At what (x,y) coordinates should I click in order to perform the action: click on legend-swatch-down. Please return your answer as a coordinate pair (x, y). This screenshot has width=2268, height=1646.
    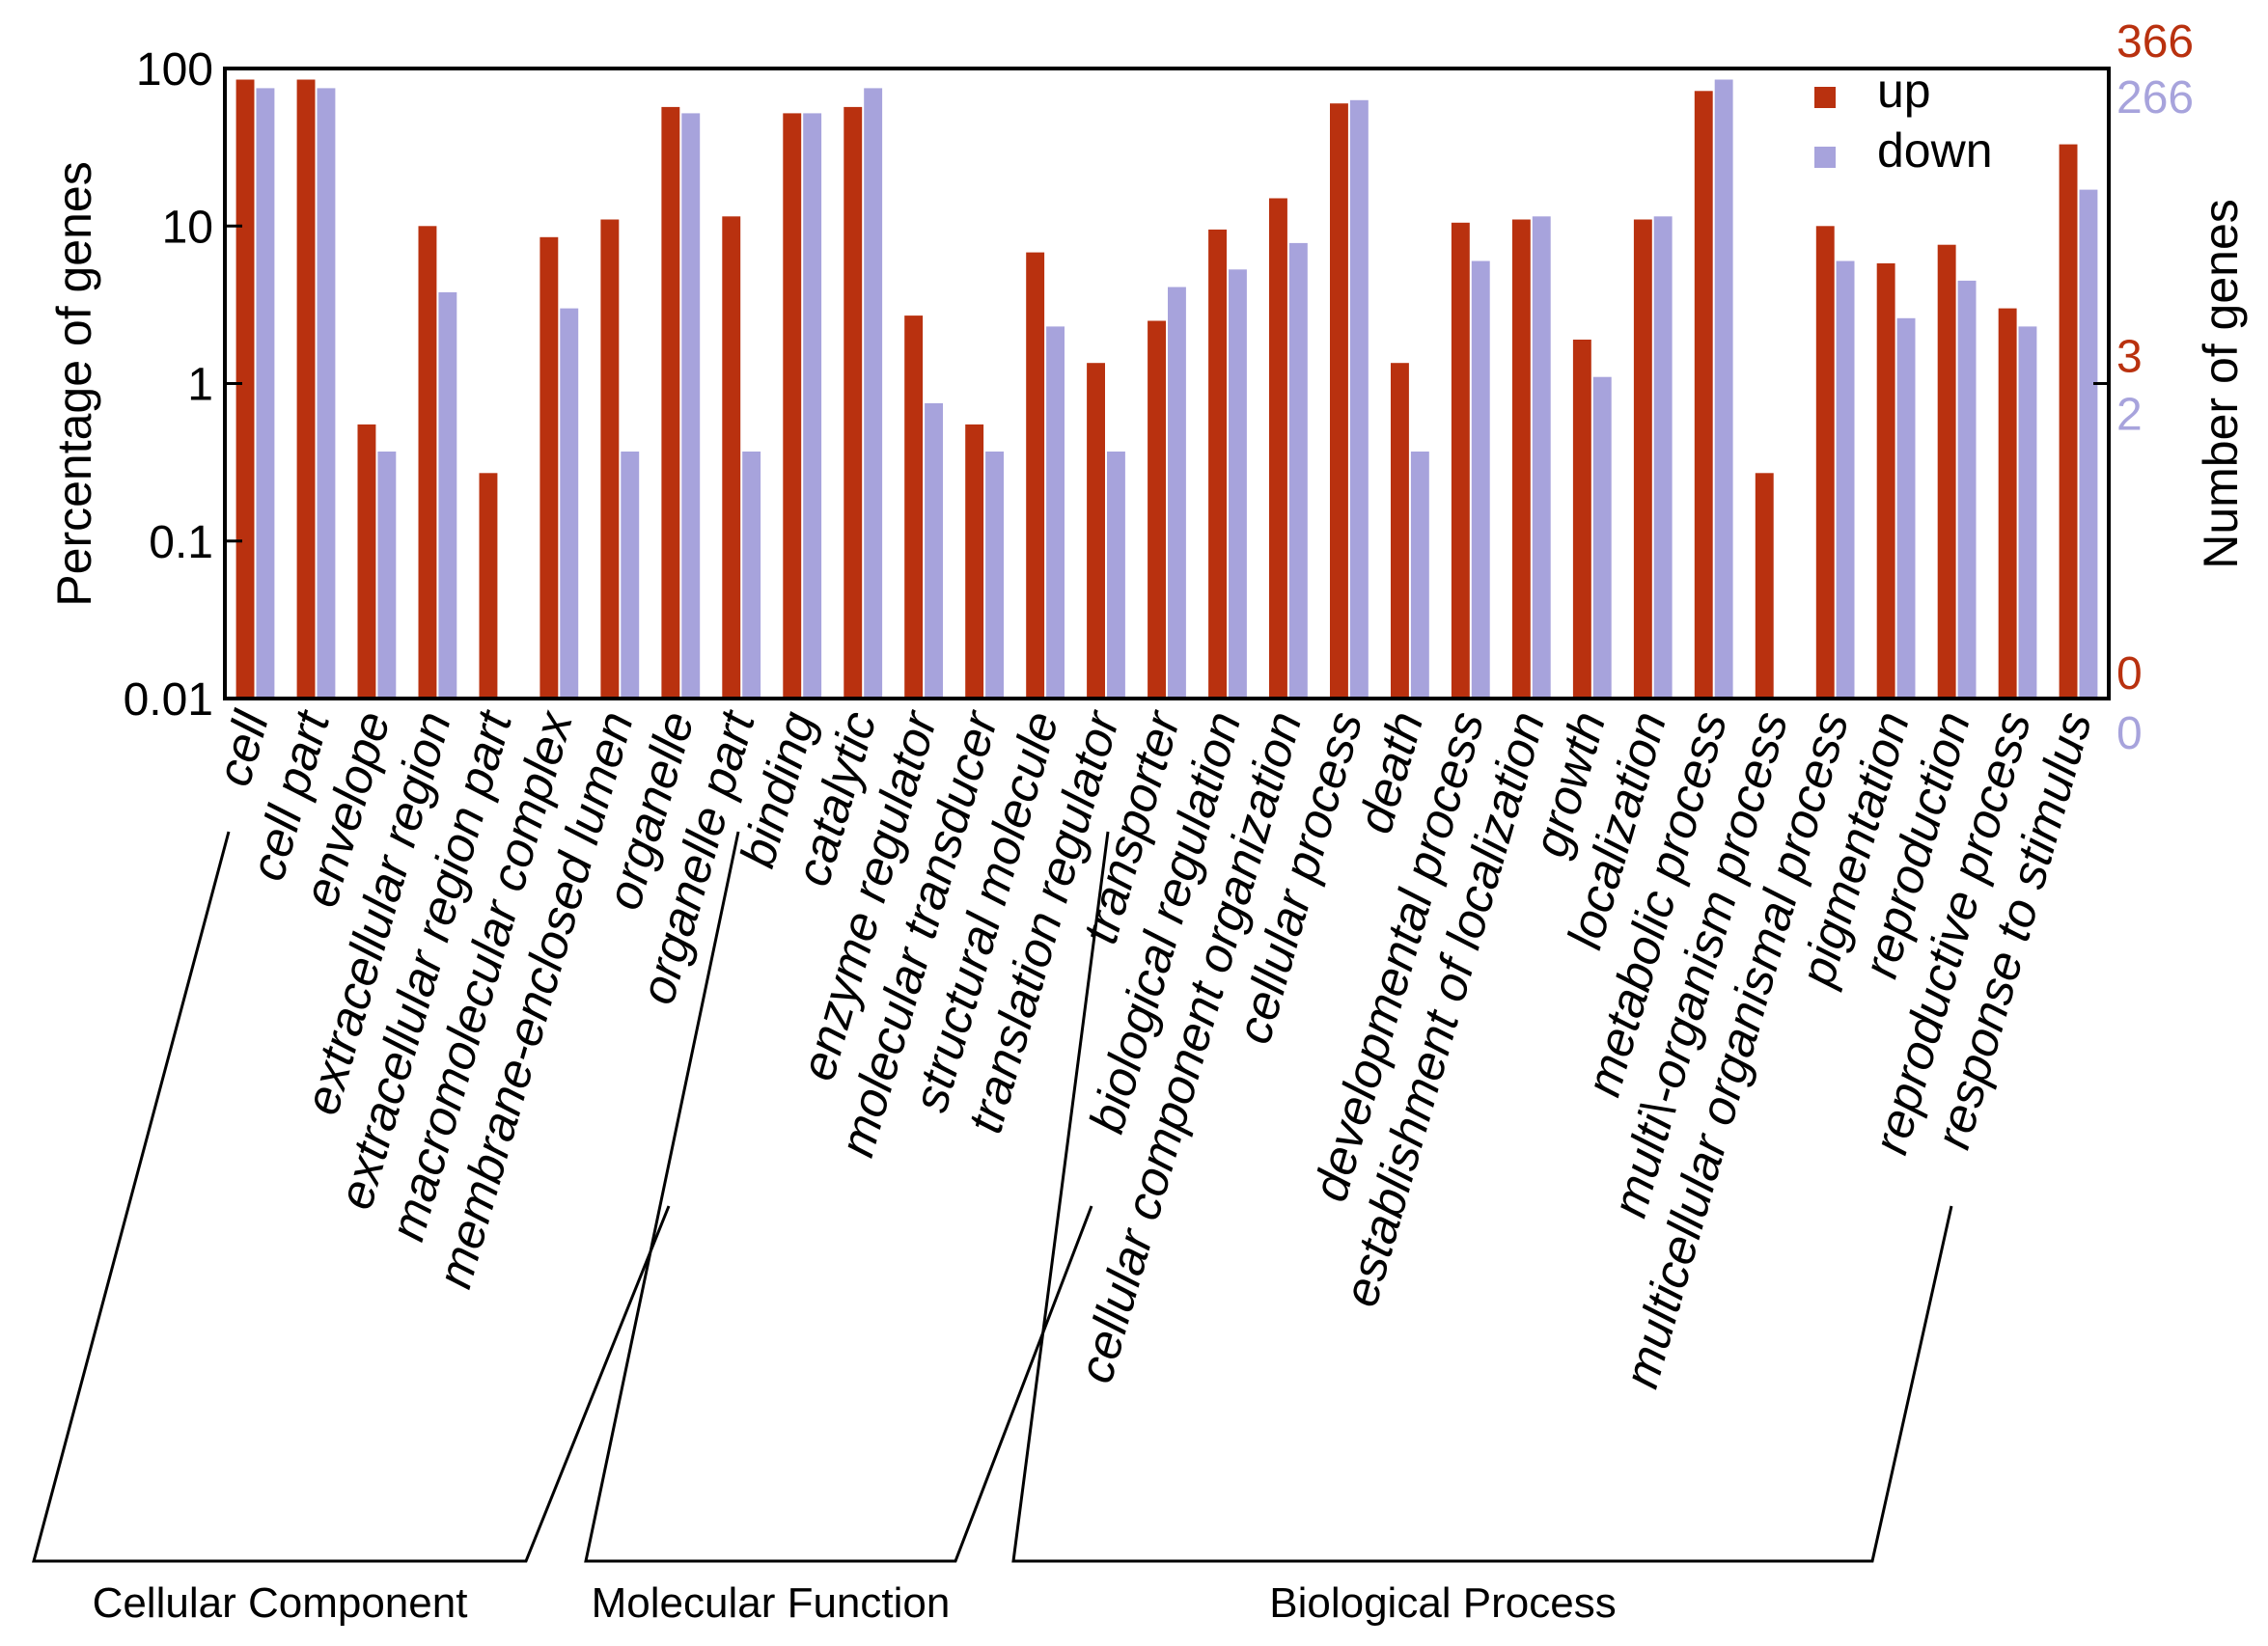
    Looking at the image, I should click on (1825, 157).